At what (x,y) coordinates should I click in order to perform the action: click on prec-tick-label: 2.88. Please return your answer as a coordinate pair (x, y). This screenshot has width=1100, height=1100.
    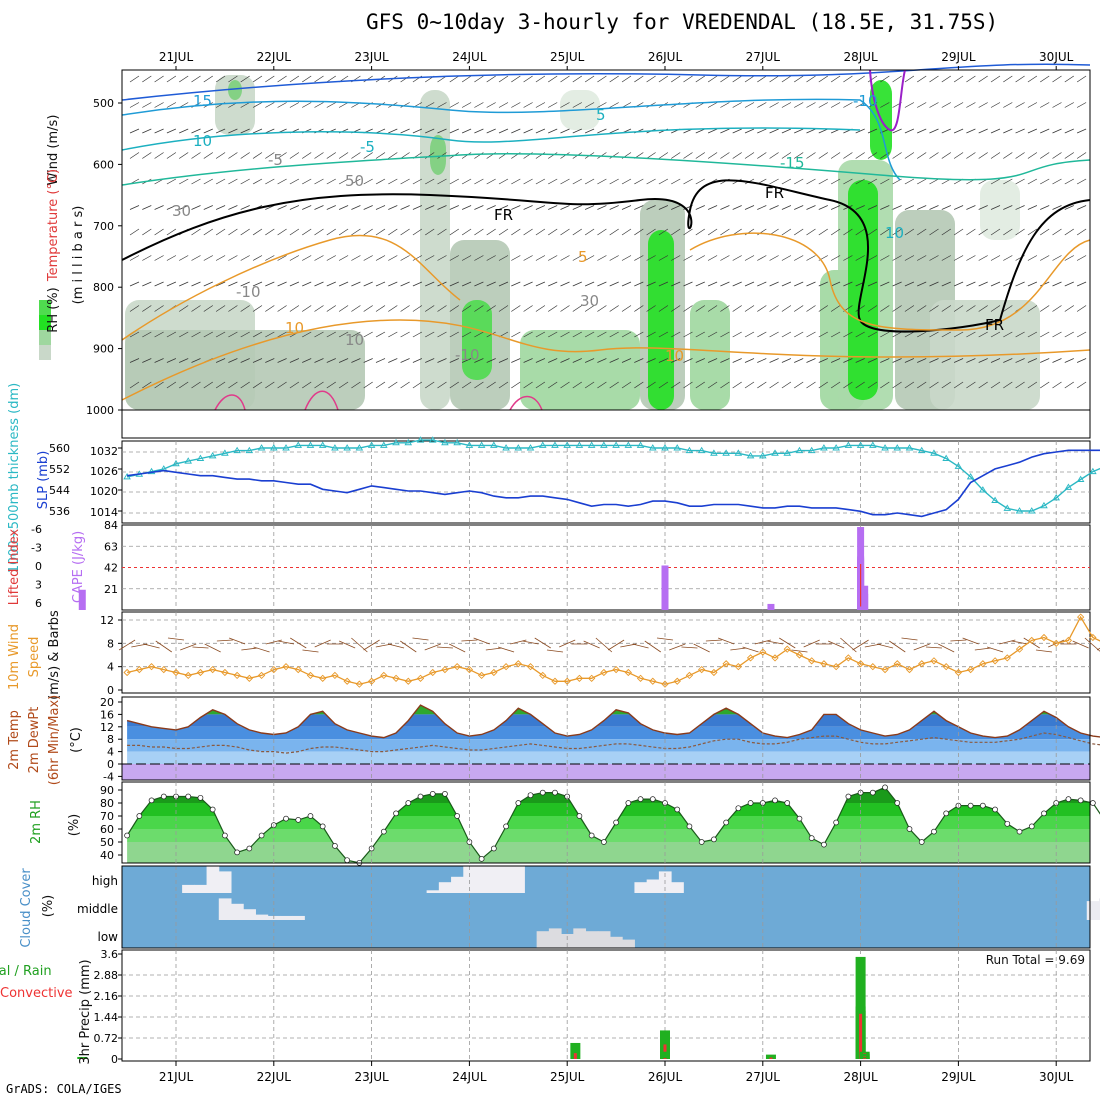
    Looking at the image, I should click on (106, 975).